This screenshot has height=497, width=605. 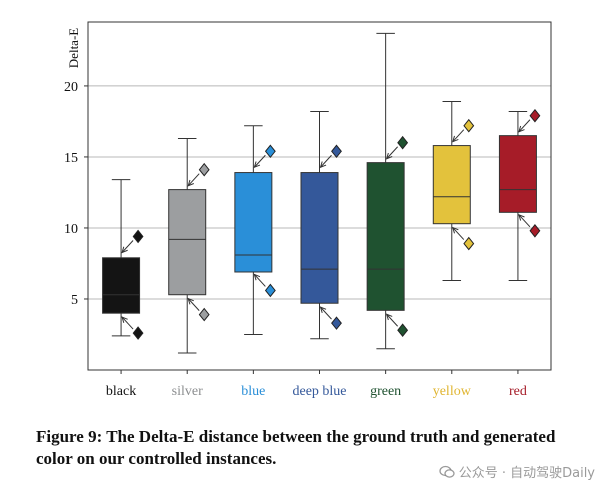 I want to click on y-axis-label: Delta-E, so click(x=73, y=48).